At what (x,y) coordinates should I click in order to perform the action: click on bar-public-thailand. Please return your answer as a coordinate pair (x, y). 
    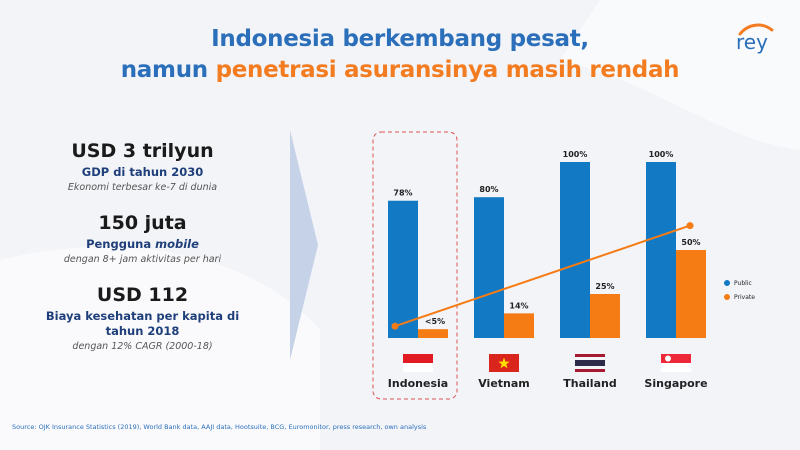
    Looking at the image, I should click on (575, 250).